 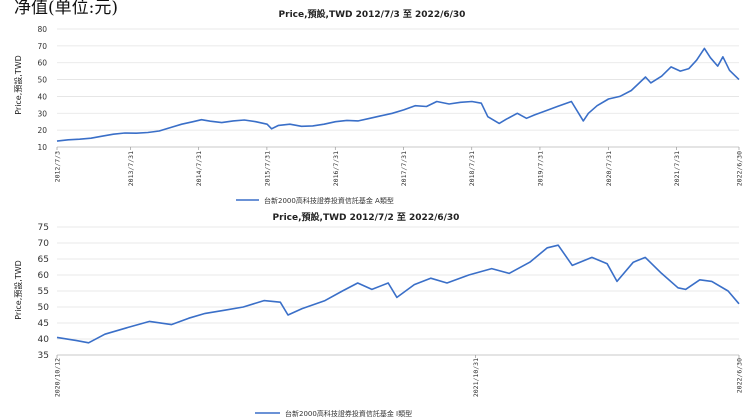 I want to click on x-tick-label: 2019/7/31, so click(x=540, y=168).